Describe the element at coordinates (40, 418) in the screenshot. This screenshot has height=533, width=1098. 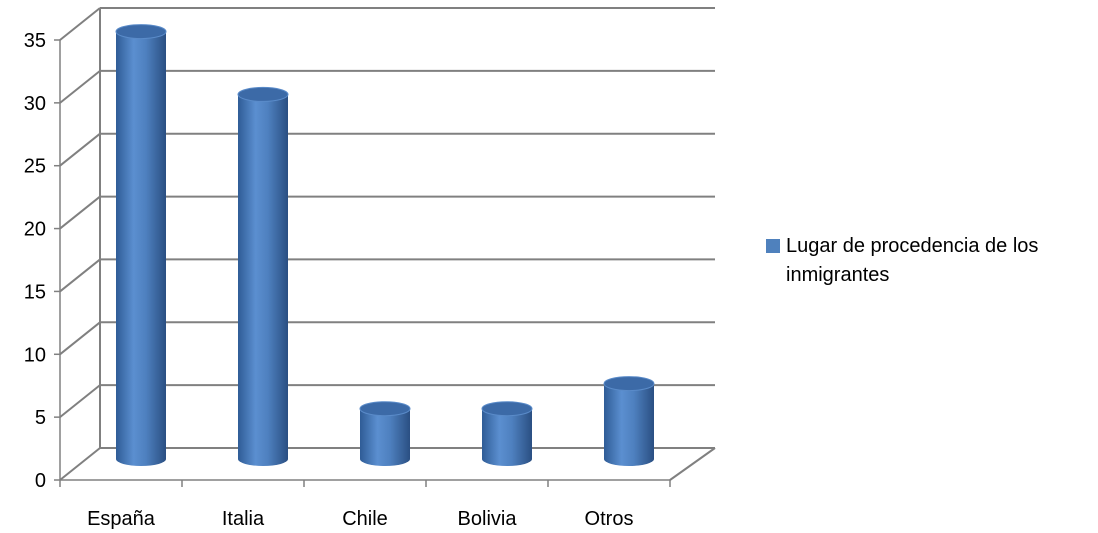
I see `y-tick-label-5: 5` at that location.